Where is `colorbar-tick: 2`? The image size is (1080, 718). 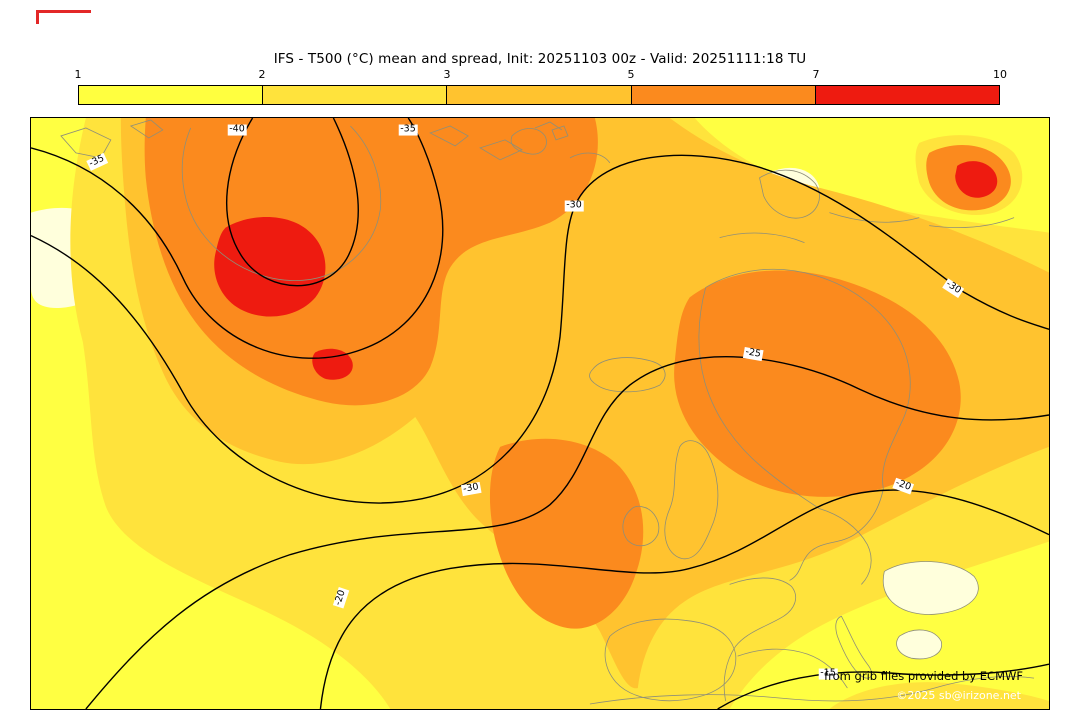
colorbar-tick: 2 is located at coordinates (262, 74).